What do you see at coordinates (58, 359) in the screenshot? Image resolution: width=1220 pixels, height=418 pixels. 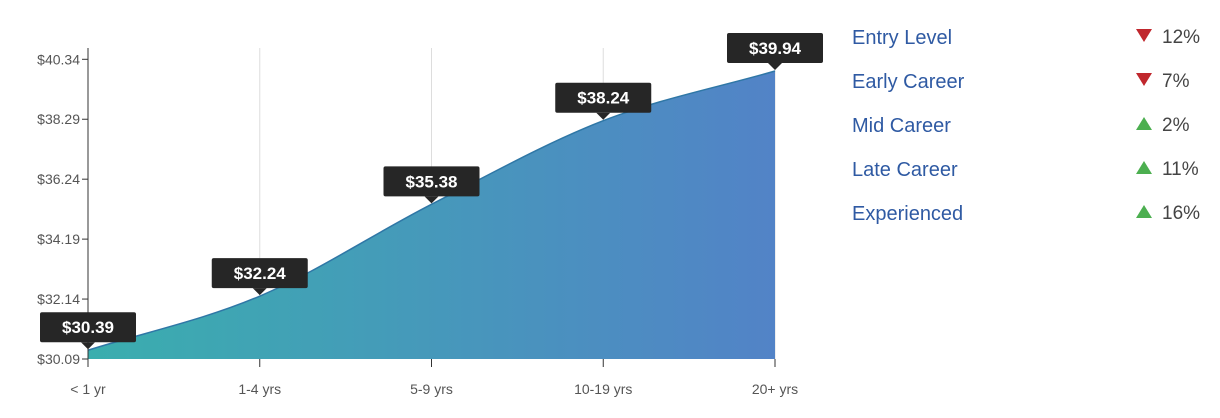 I see `y-tick-label: $30.09` at bounding box center [58, 359].